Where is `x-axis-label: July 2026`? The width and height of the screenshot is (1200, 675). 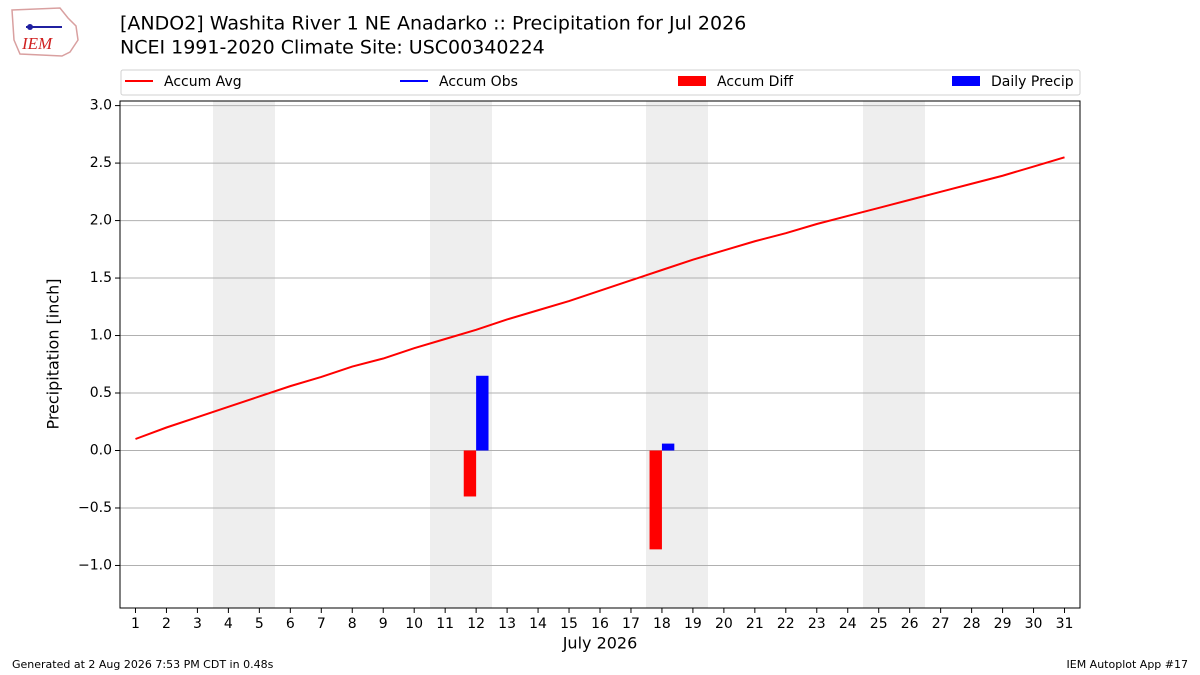
x-axis-label: July 2026 is located at coordinates (600, 643).